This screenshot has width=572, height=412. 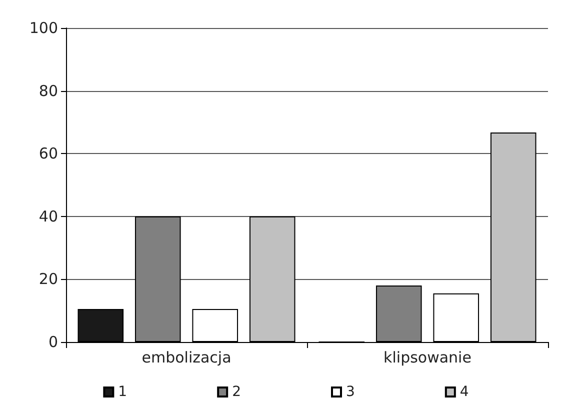 I want to click on legend-label: 2, so click(x=237, y=392).